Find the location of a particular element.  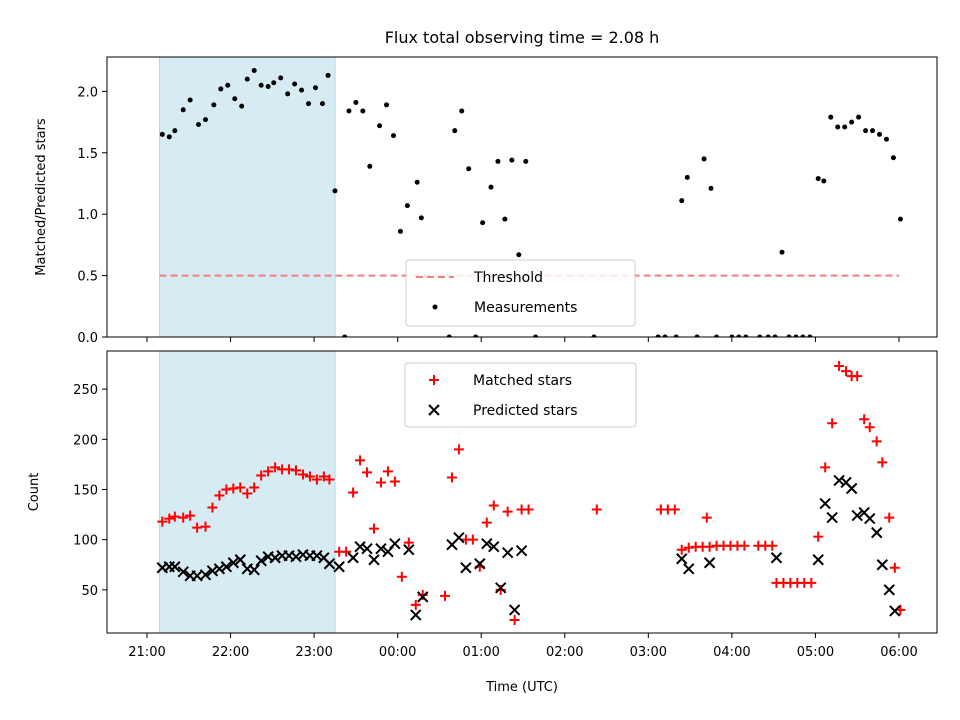

x-tick-label: 02:00 is located at coordinates (564, 652).